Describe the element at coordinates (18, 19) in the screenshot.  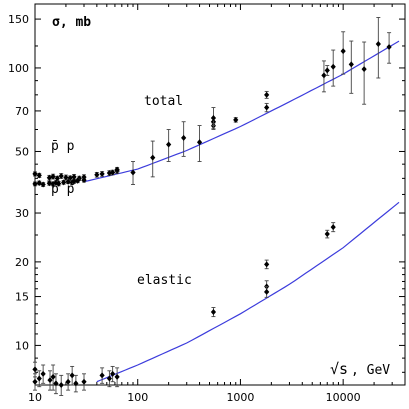
I see `y-tick-label: 150` at that location.